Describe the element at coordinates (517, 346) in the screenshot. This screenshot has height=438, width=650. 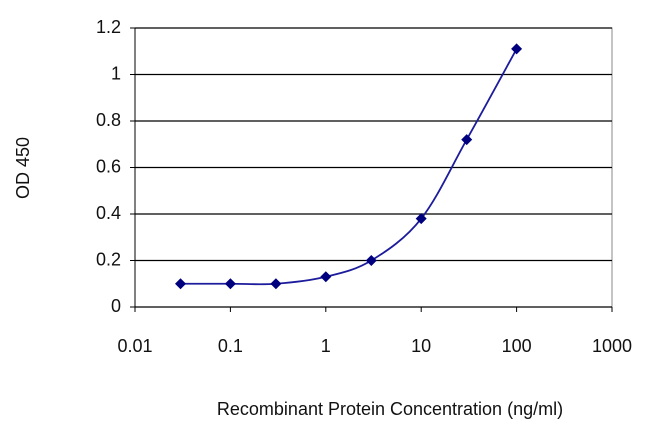
I see `x-tick-label: 100` at that location.